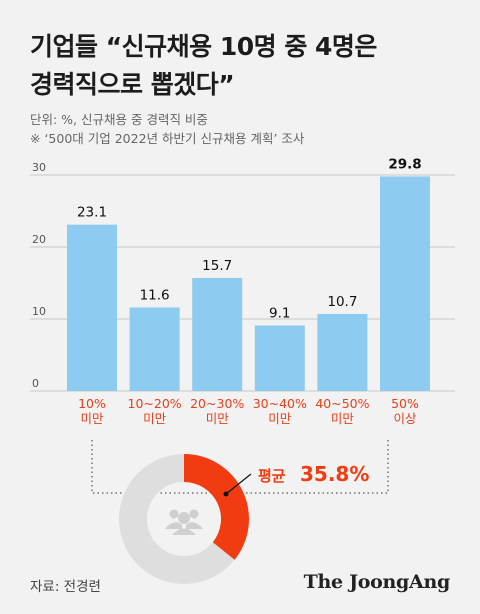 This screenshot has height=614, width=480. What do you see at coordinates (405, 403) in the screenshot?
I see `x-category-label: 50%` at bounding box center [405, 403].